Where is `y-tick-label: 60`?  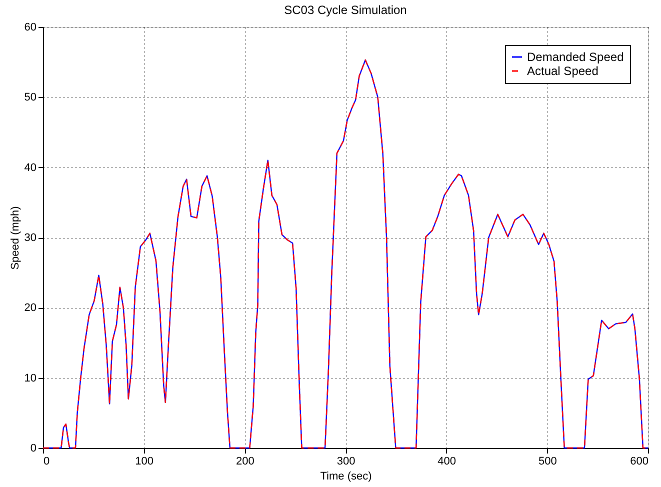
y-tick-label: 60 is located at coordinates (30, 28).